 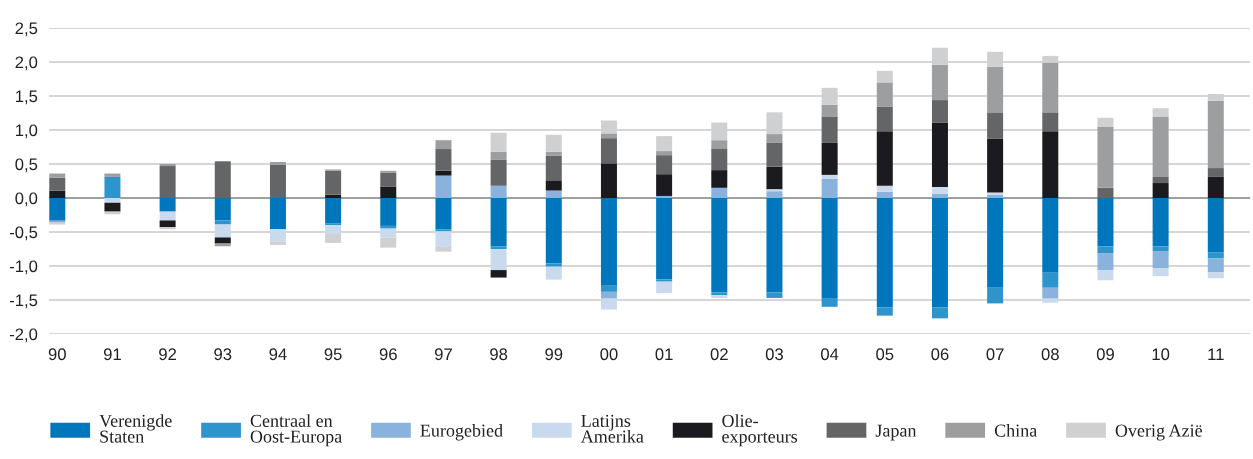 I want to click on x-tick-label: 02, so click(x=719, y=354).